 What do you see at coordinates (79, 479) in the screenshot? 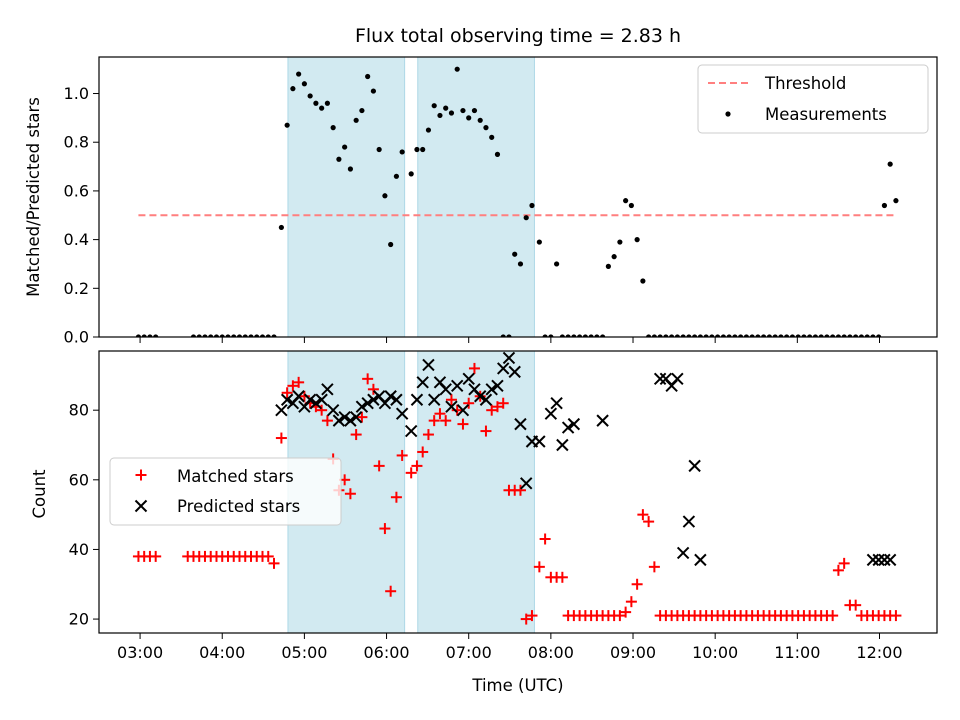
I see `bottom-y-tick-label: 60` at bounding box center [79, 479].